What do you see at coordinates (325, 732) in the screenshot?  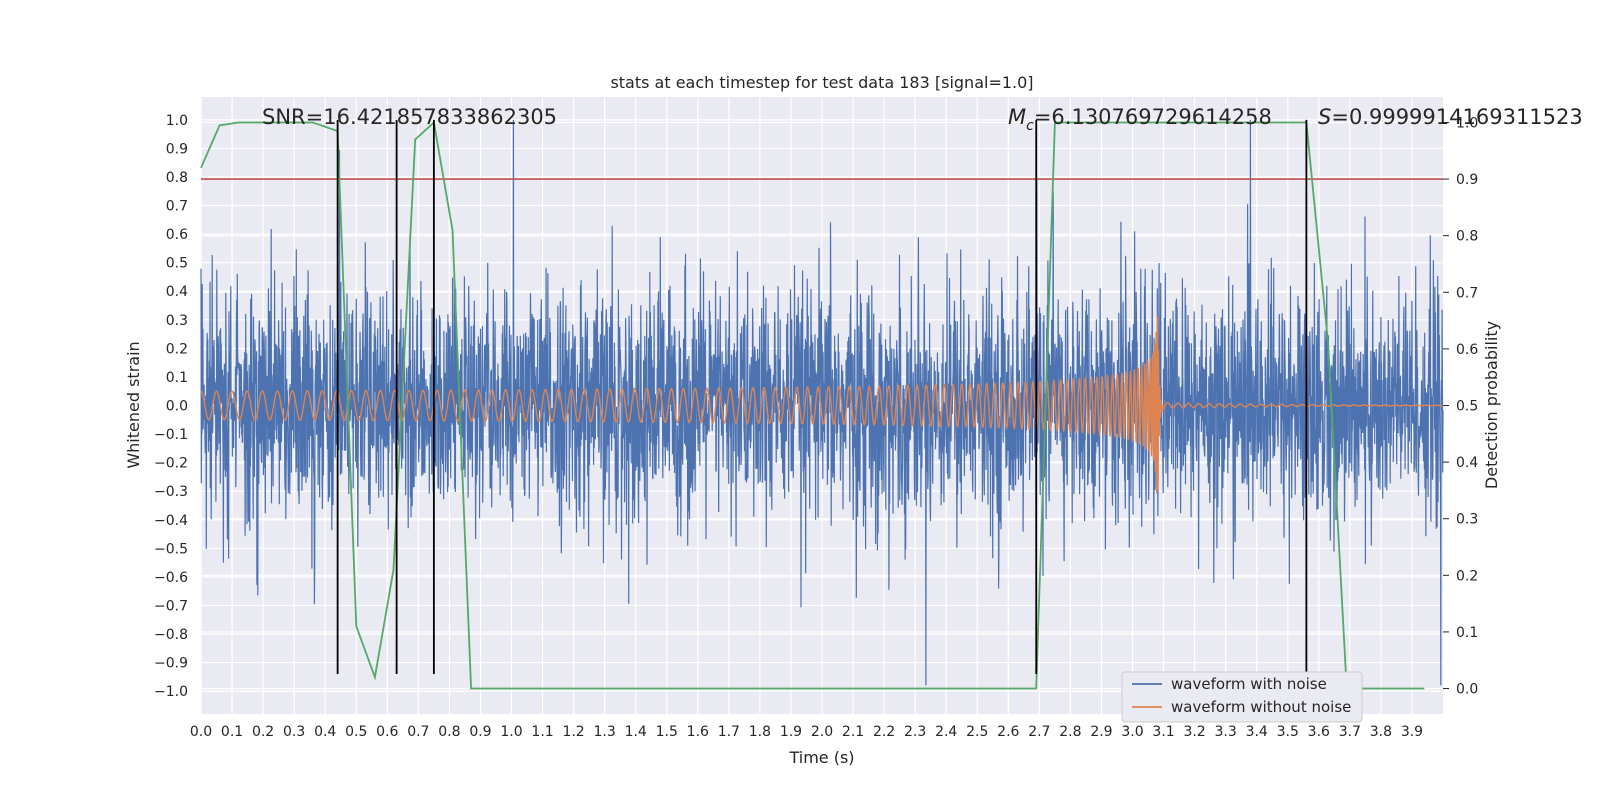 I see `x-tick-label: 0.4` at bounding box center [325, 732].